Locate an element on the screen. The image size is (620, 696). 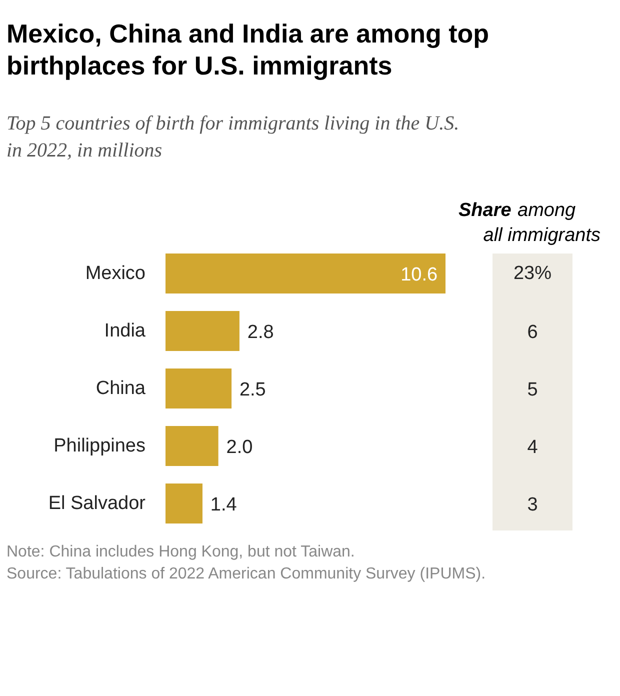
data-label: 2.8 is located at coordinates (260, 332).